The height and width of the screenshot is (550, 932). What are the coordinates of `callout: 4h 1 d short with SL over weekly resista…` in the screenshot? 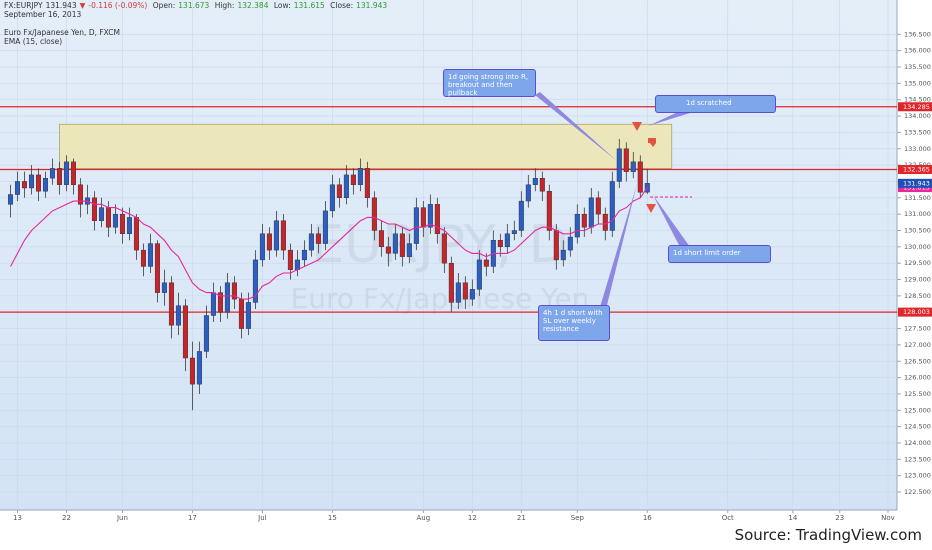 It's located at (574, 323).